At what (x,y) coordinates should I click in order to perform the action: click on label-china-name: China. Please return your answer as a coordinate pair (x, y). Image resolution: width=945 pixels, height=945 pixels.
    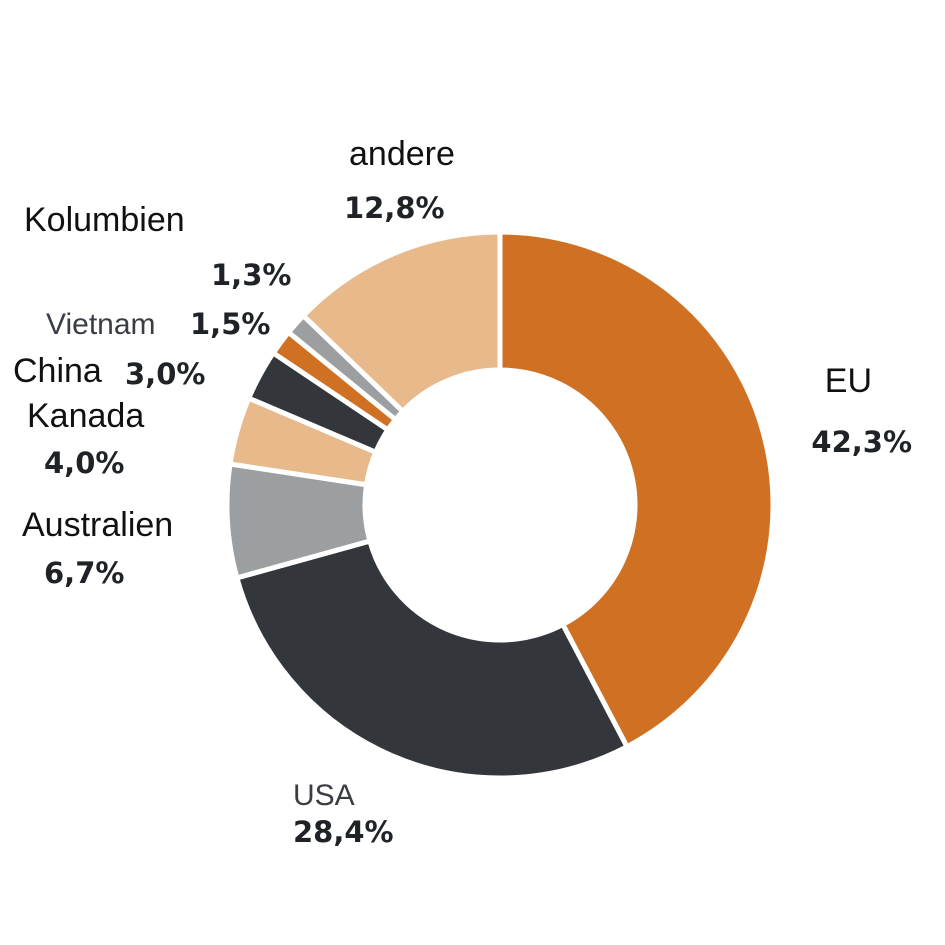
    Looking at the image, I should click on (57, 371).